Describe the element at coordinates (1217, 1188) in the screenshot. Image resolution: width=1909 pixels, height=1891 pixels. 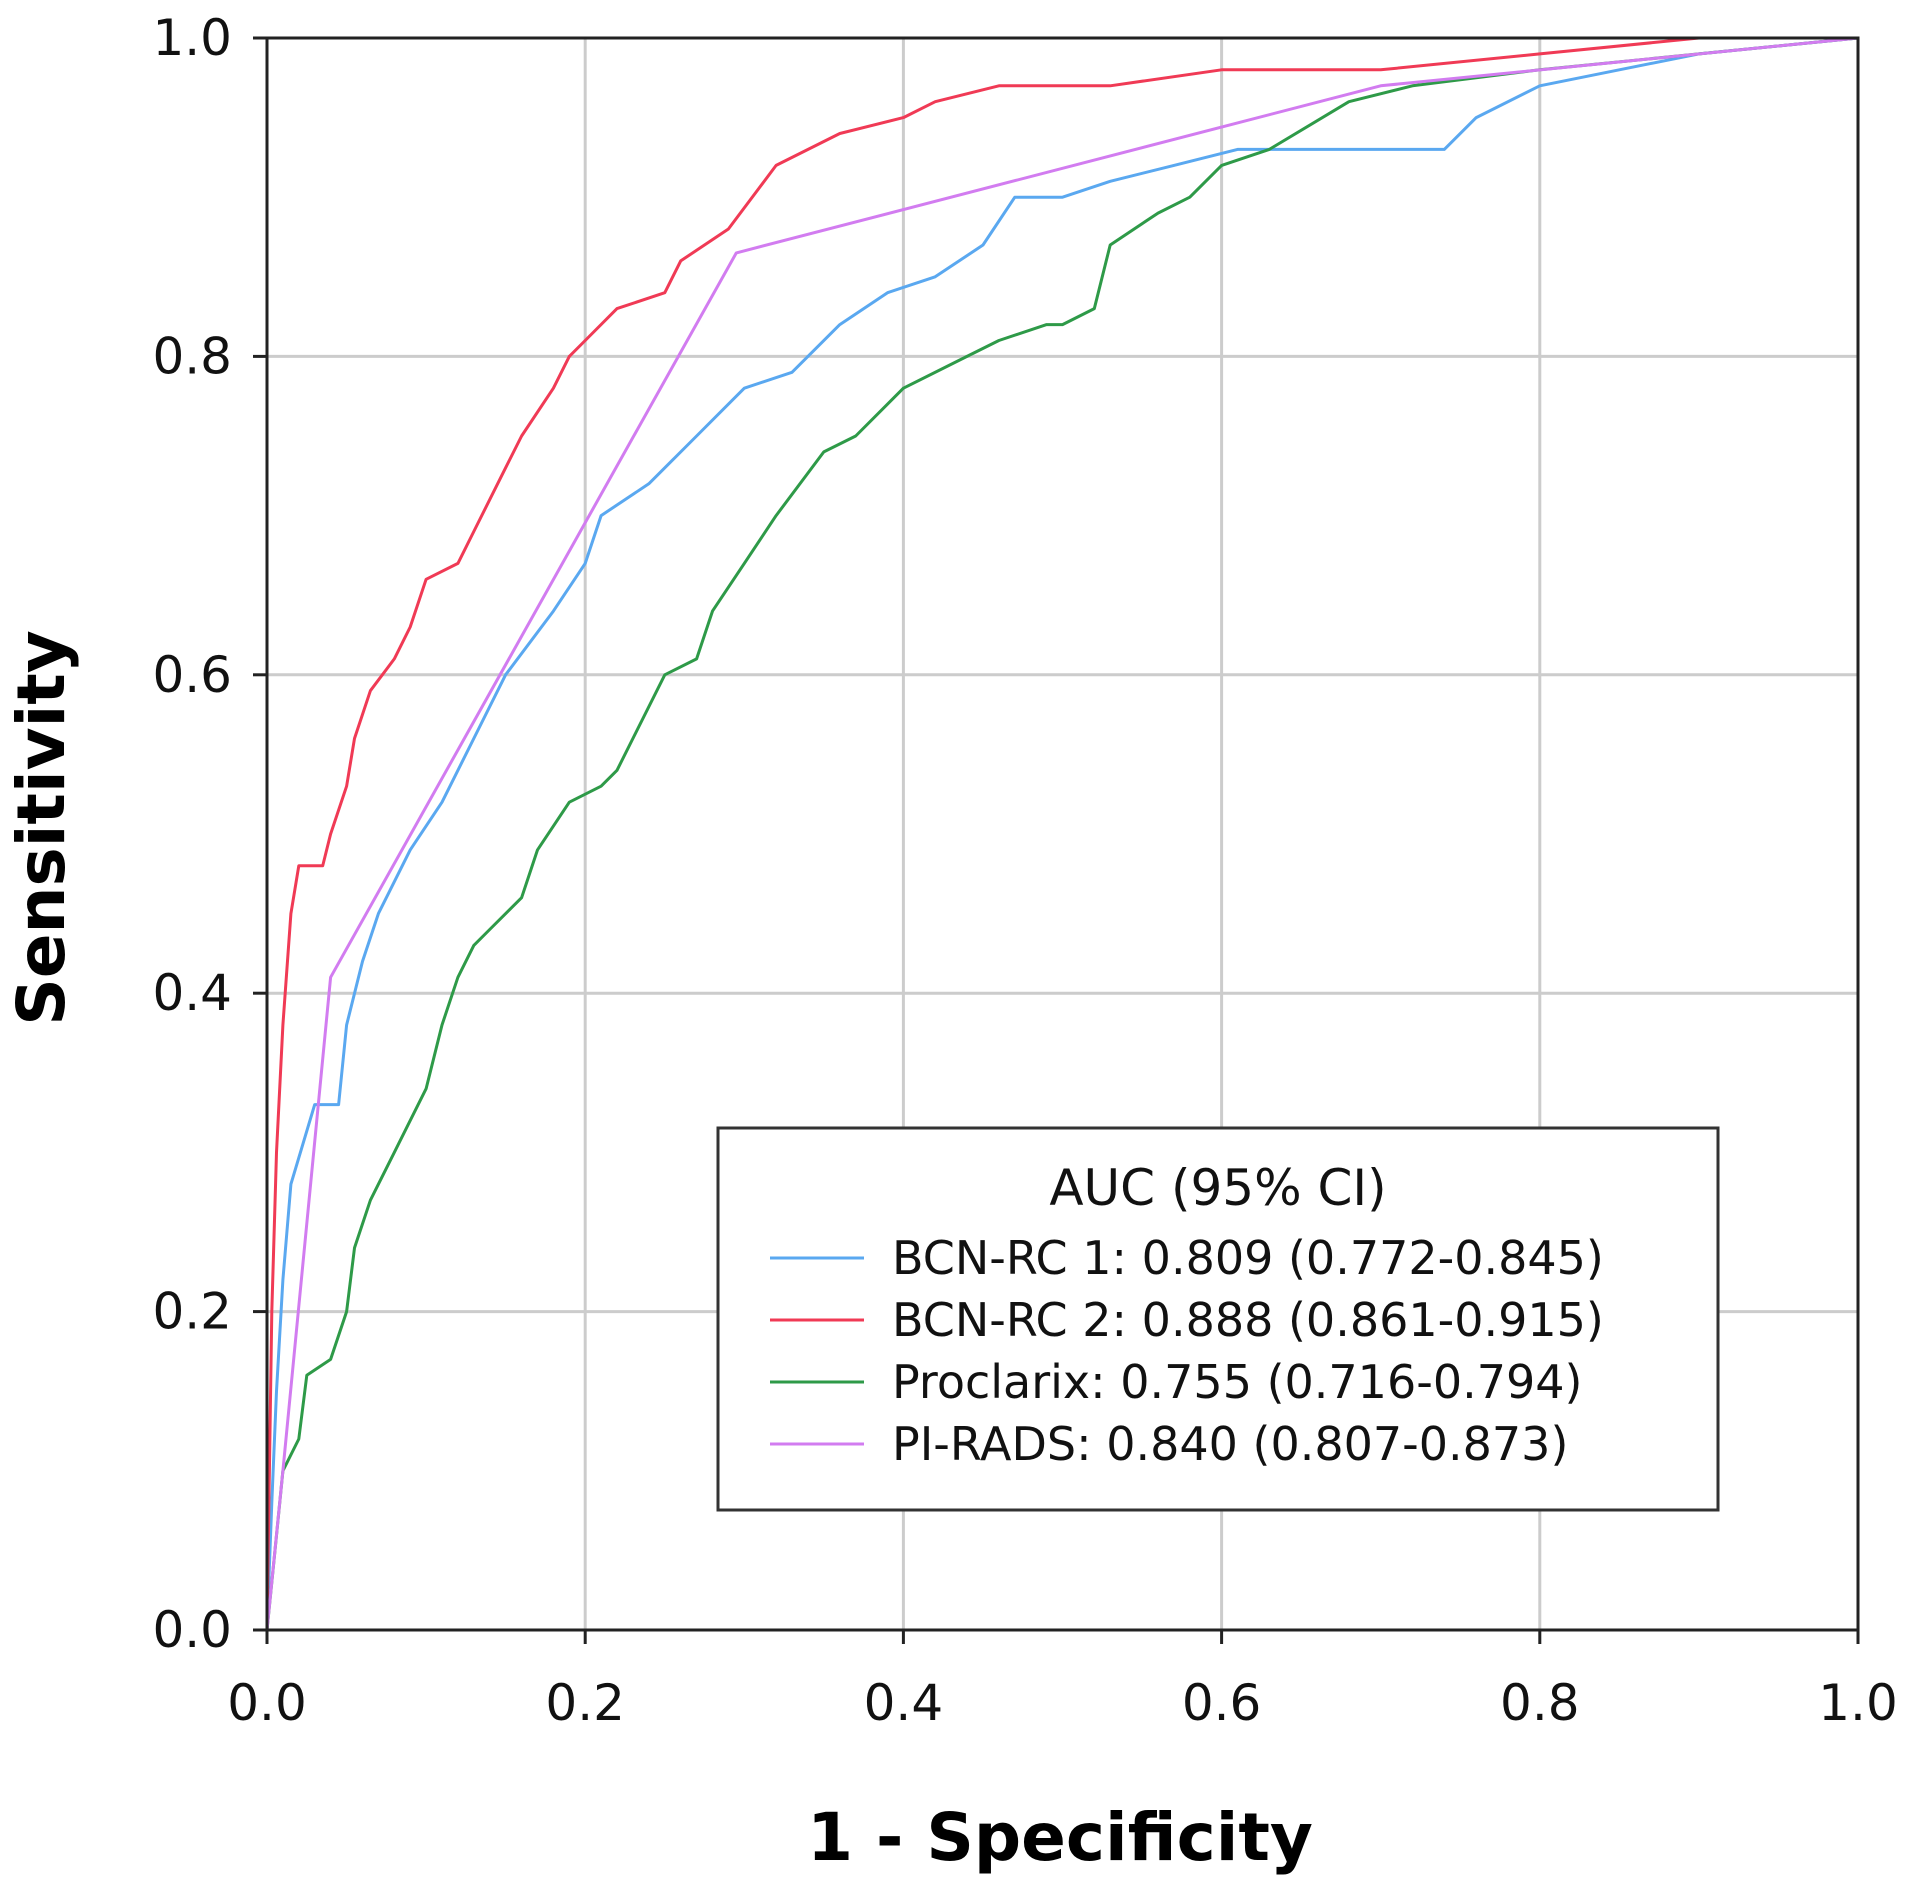
I see `legend-title: AUC (95% CI)` at that location.